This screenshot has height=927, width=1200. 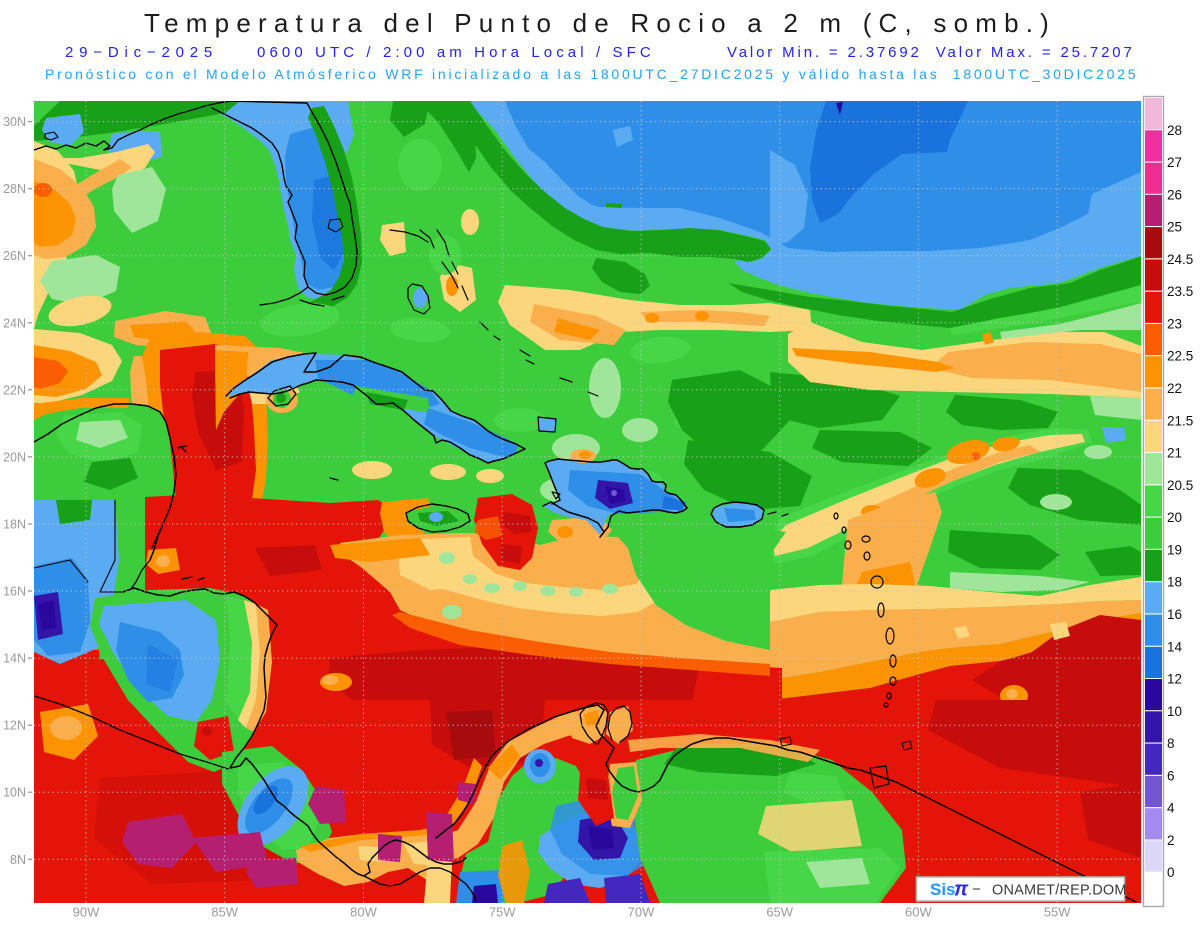 I want to click on svg-text: 20N, so click(x=14, y=457).